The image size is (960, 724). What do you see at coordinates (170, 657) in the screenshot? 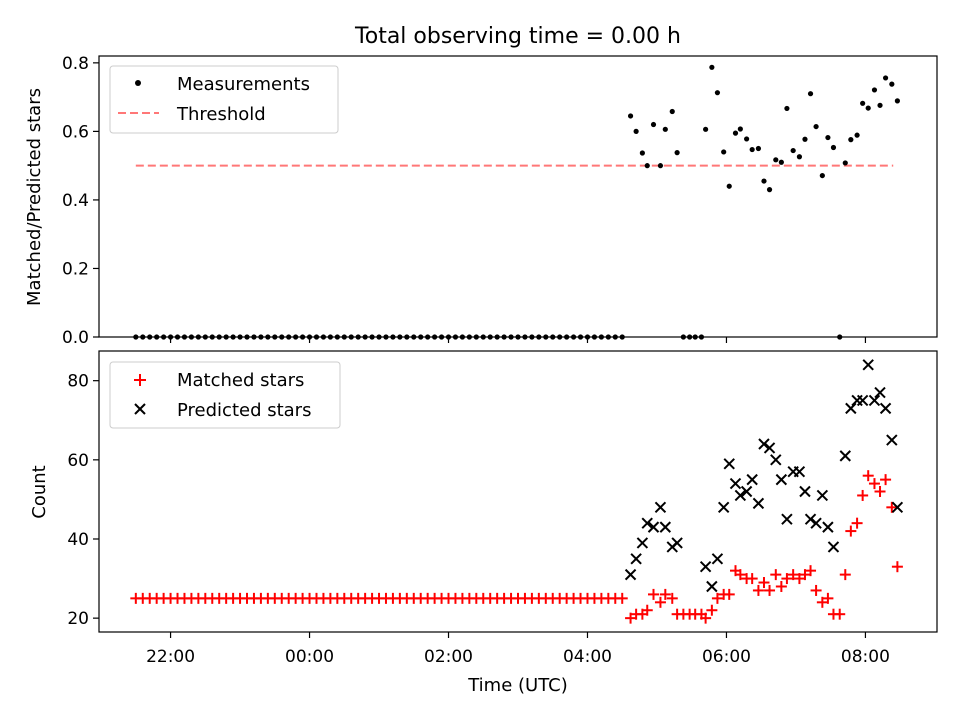
I see `x-tick-label: 22:00` at bounding box center [170, 657].